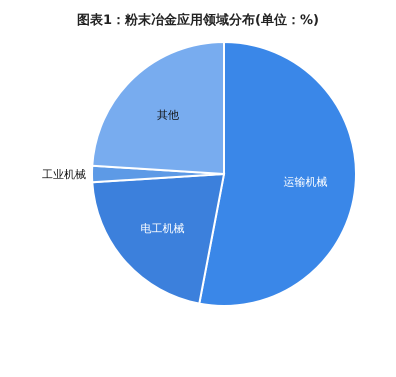 Image resolution: width=396 pixels, height=377 pixels. What do you see at coordinates (162, 229) in the screenshot?
I see `slice-label: 电工机械` at bounding box center [162, 229].